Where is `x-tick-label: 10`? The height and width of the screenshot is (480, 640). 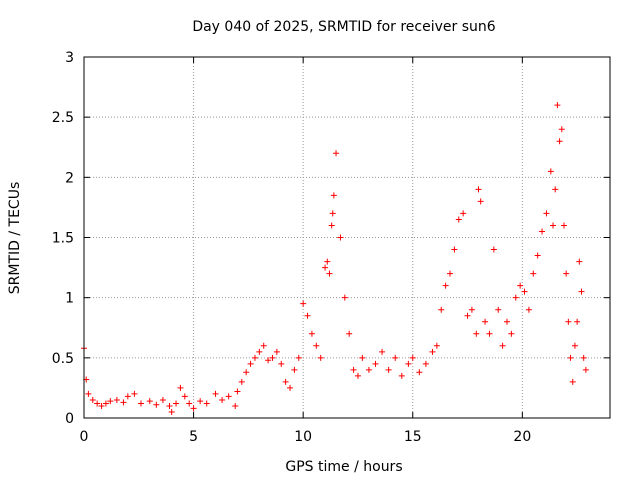 x-tick-label: 10 is located at coordinates (303, 437).